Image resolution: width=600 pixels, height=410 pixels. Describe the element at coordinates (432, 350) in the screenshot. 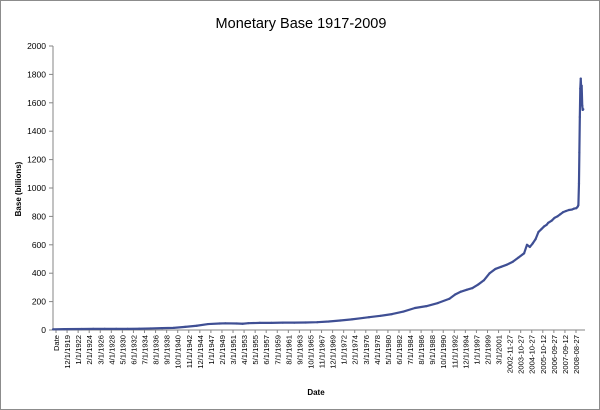

I see `x-tick-label: 9/1/1988` at that location.